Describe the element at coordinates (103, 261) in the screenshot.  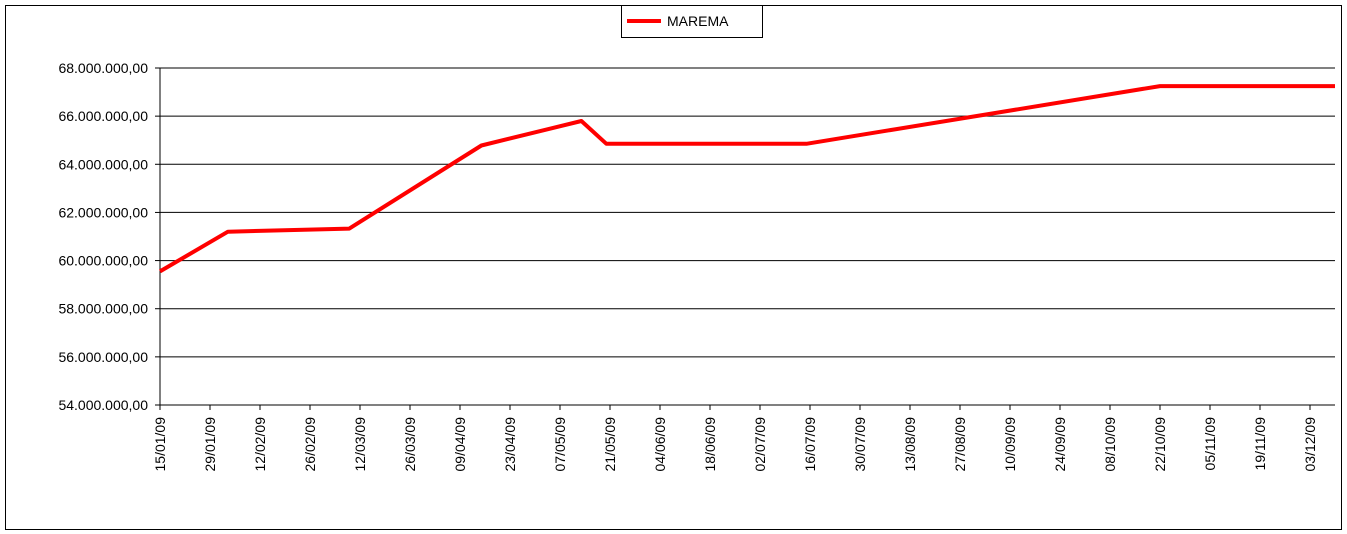
I see `y-tick-label: 60.000.000,00` at that location.